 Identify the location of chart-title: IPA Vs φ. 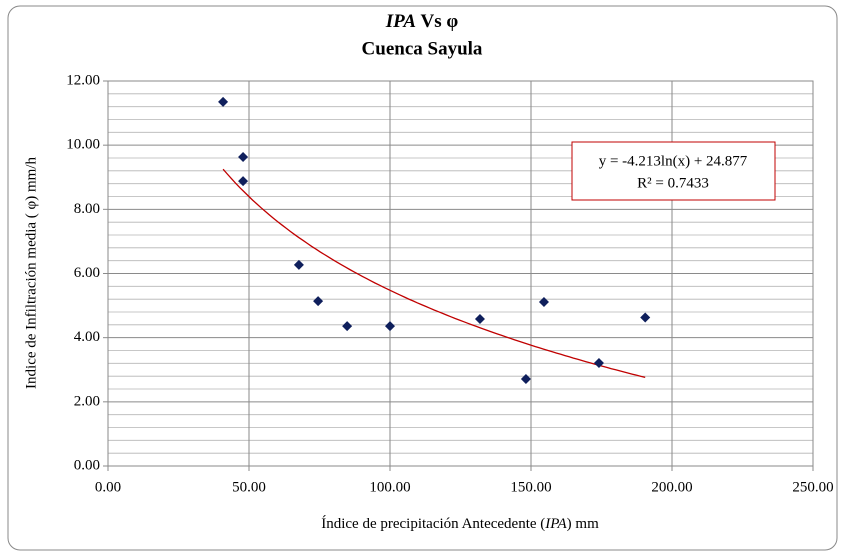
(422, 21).